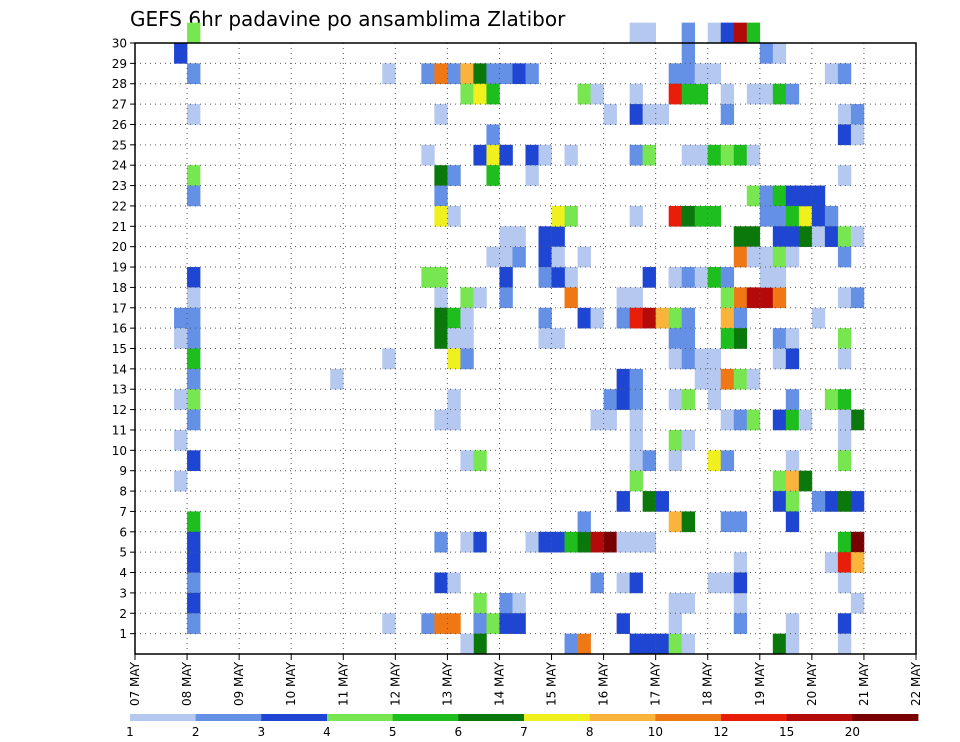  What do you see at coordinates (187, 683) in the screenshot?
I see `x-tick-label: 08 MAY` at bounding box center [187, 683].